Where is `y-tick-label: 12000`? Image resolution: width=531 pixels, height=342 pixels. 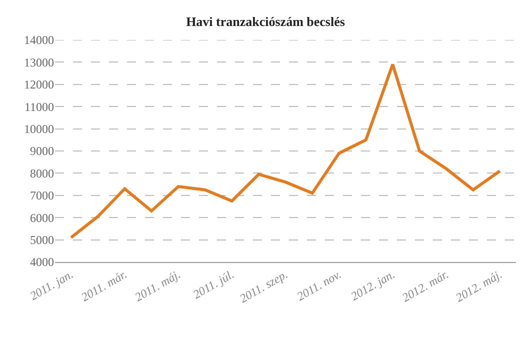
y-tick-label: 12000 is located at coordinates (39, 85).